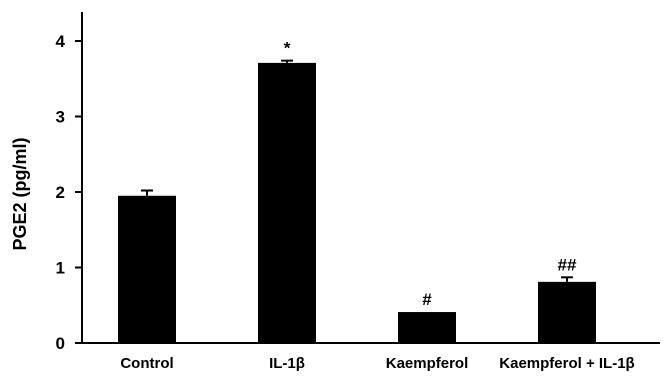 This screenshot has width=665, height=378. I want to click on y-tick-label: 1, so click(60, 268).